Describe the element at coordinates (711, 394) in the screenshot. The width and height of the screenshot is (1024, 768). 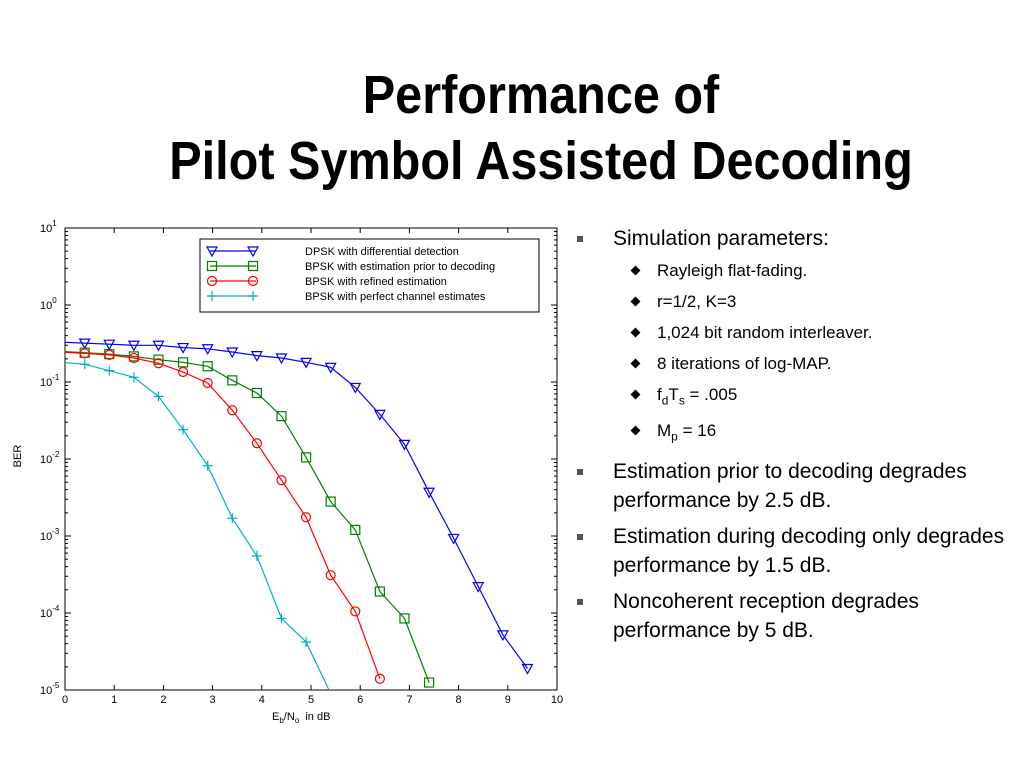
I see `param-text-part: = .005` at that location.